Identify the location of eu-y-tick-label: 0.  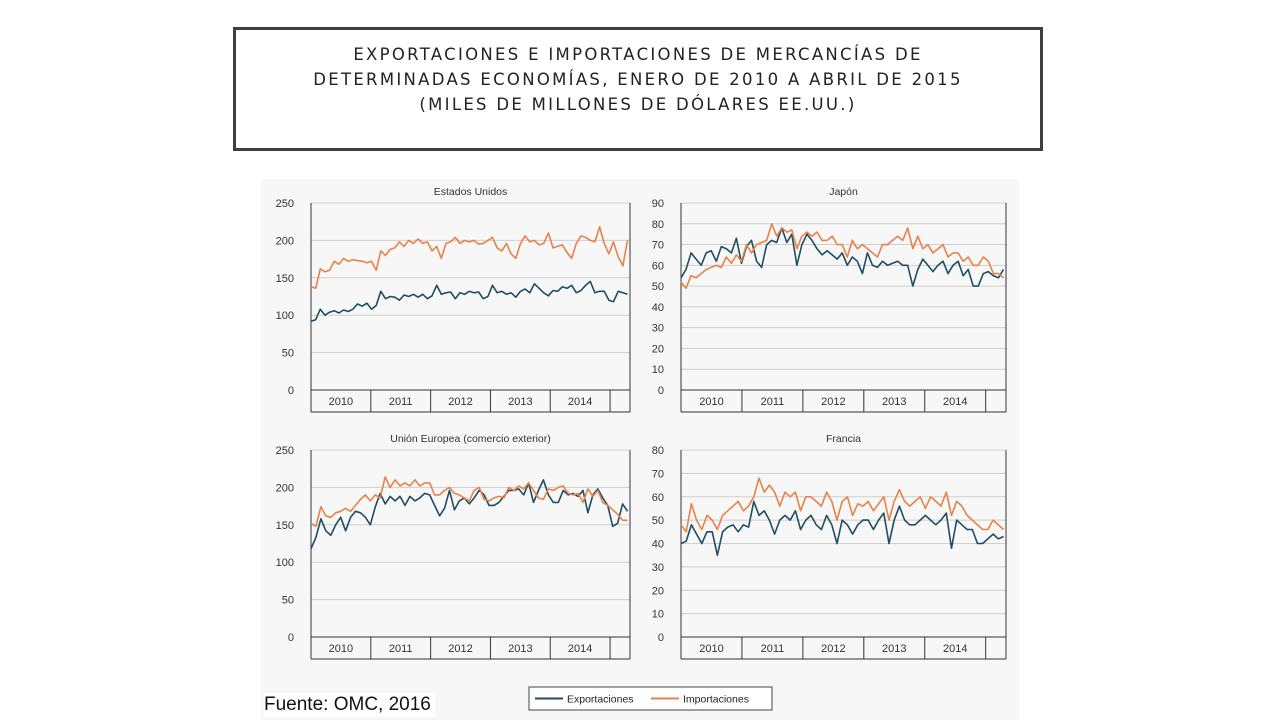
(291, 638).